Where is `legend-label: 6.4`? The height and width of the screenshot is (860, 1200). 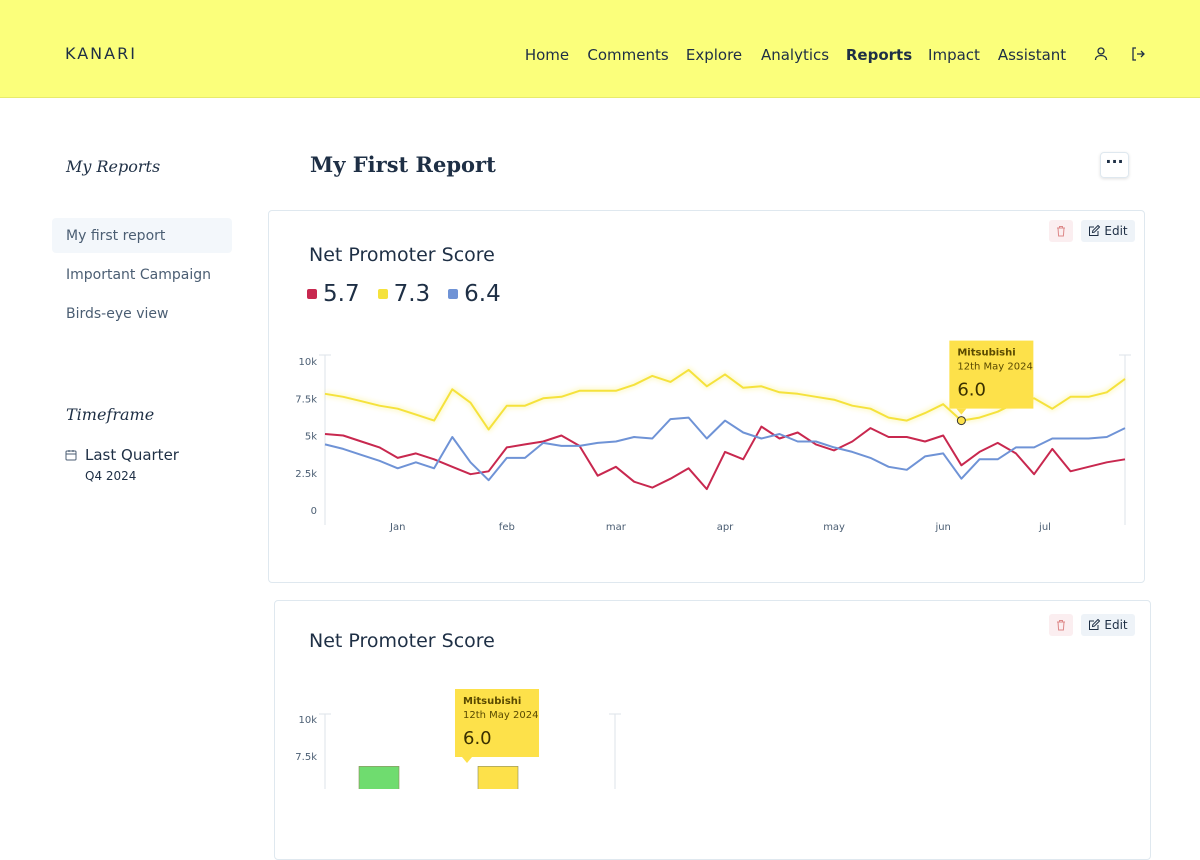
legend-label: 6.4 is located at coordinates (482, 294).